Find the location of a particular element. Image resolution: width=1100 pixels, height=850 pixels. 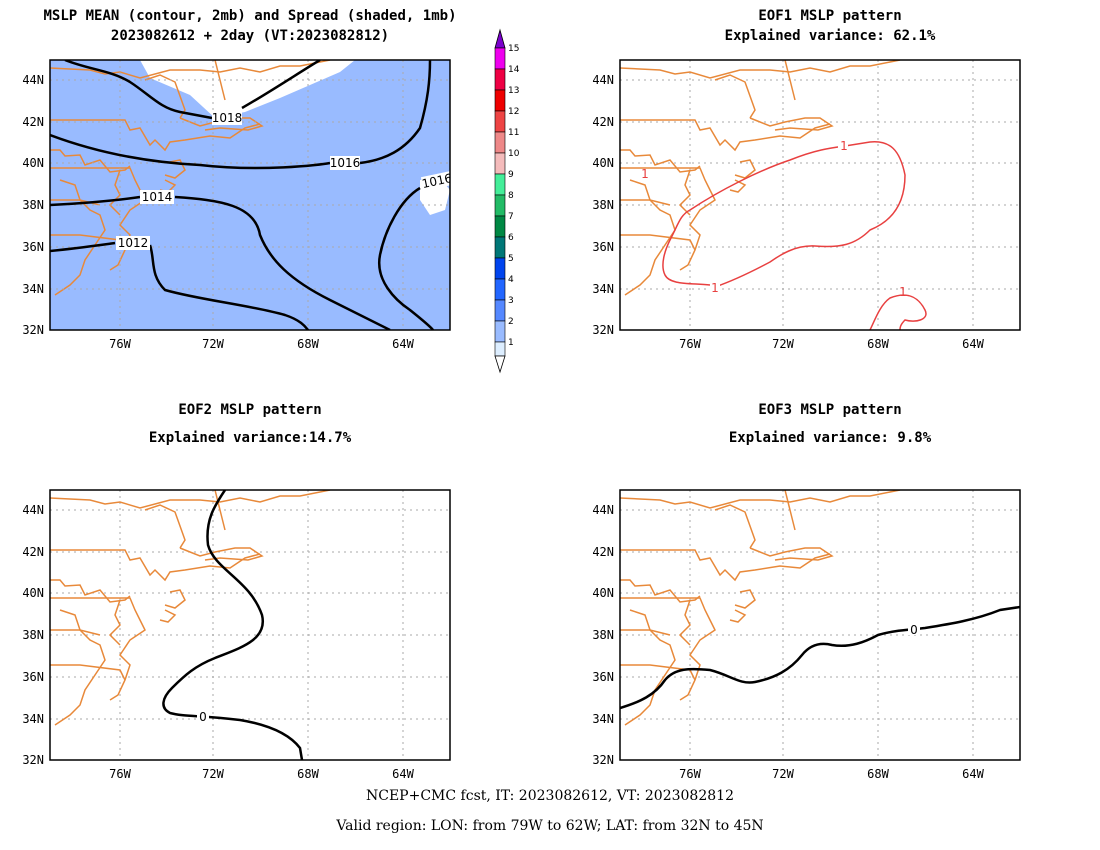

mslp-contours is located at coordinates (242, 195).